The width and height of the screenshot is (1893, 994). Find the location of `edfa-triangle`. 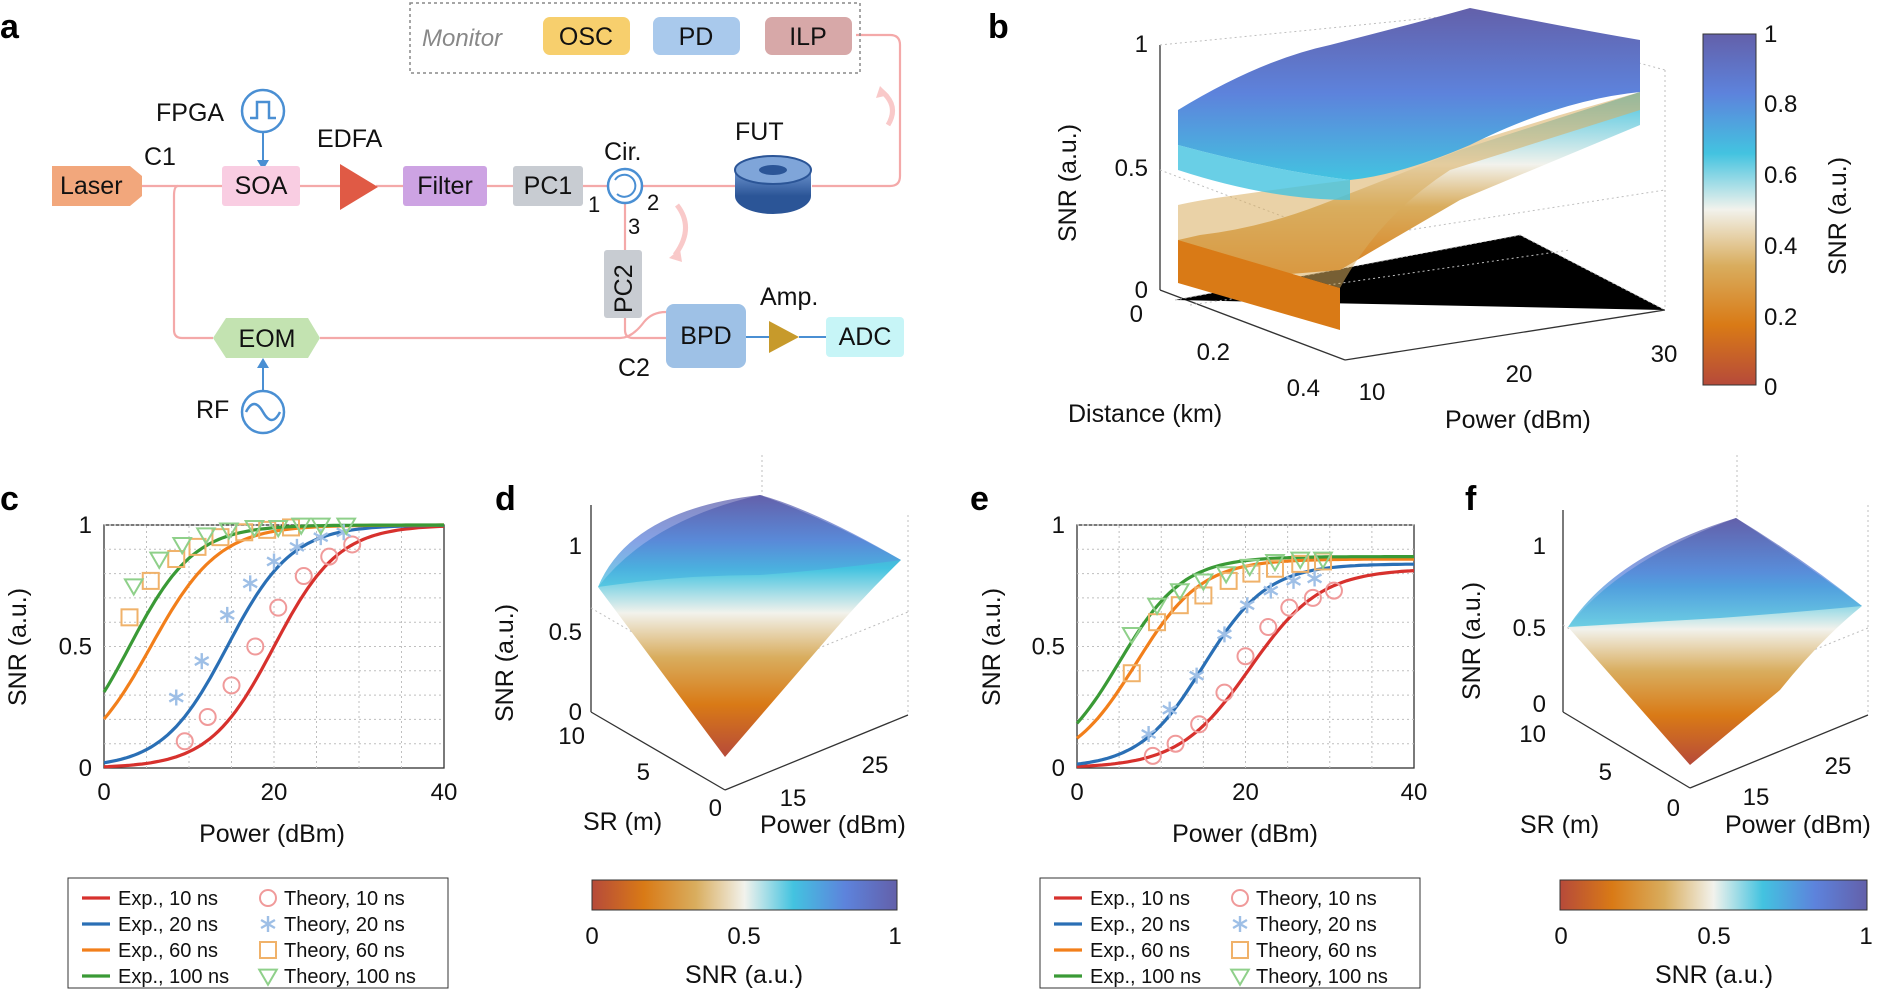

edfa-triangle is located at coordinates (359, 187).